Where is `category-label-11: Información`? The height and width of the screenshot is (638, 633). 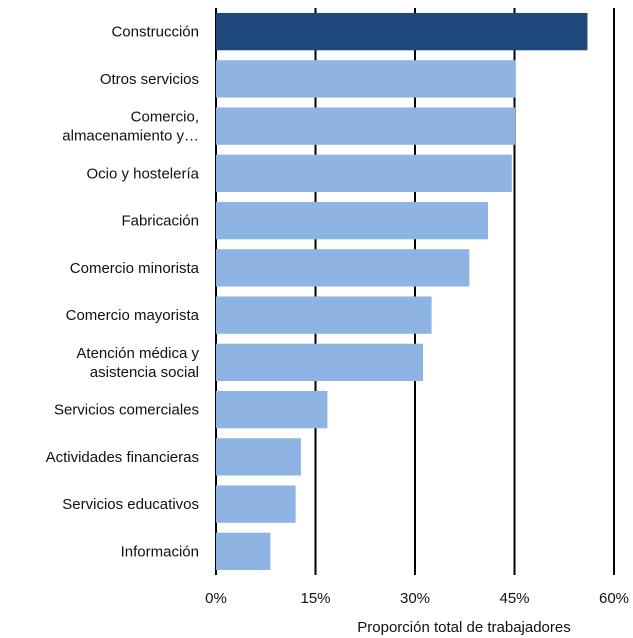
category-label-11: Información is located at coordinates (160, 551).